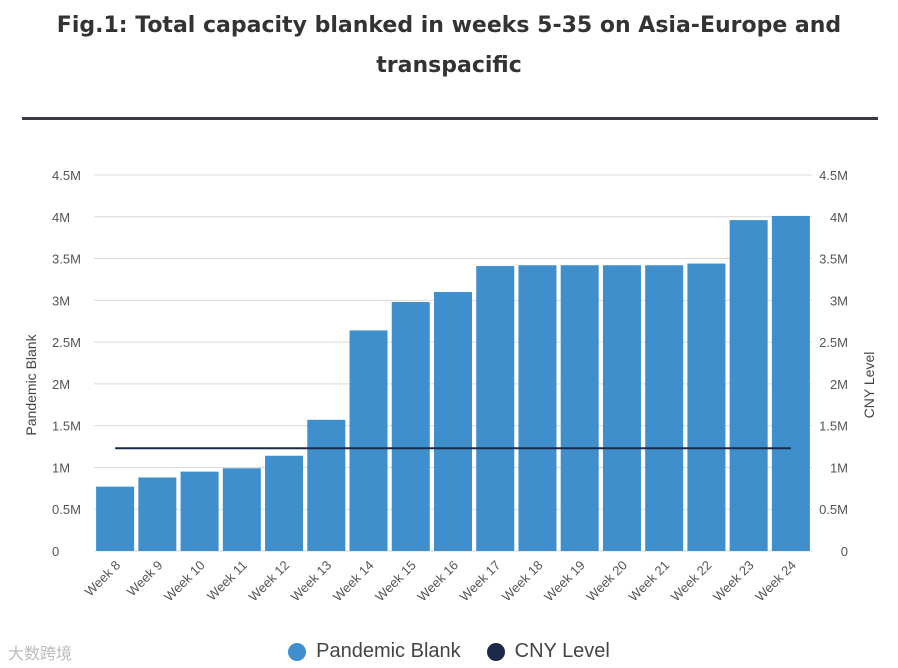  I want to click on y-tick-label-right: 1.5M, so click(833, 426).